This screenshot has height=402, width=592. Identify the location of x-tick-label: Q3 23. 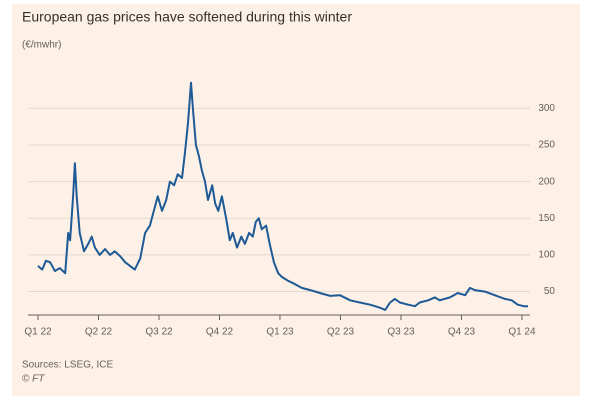
(401, 332).